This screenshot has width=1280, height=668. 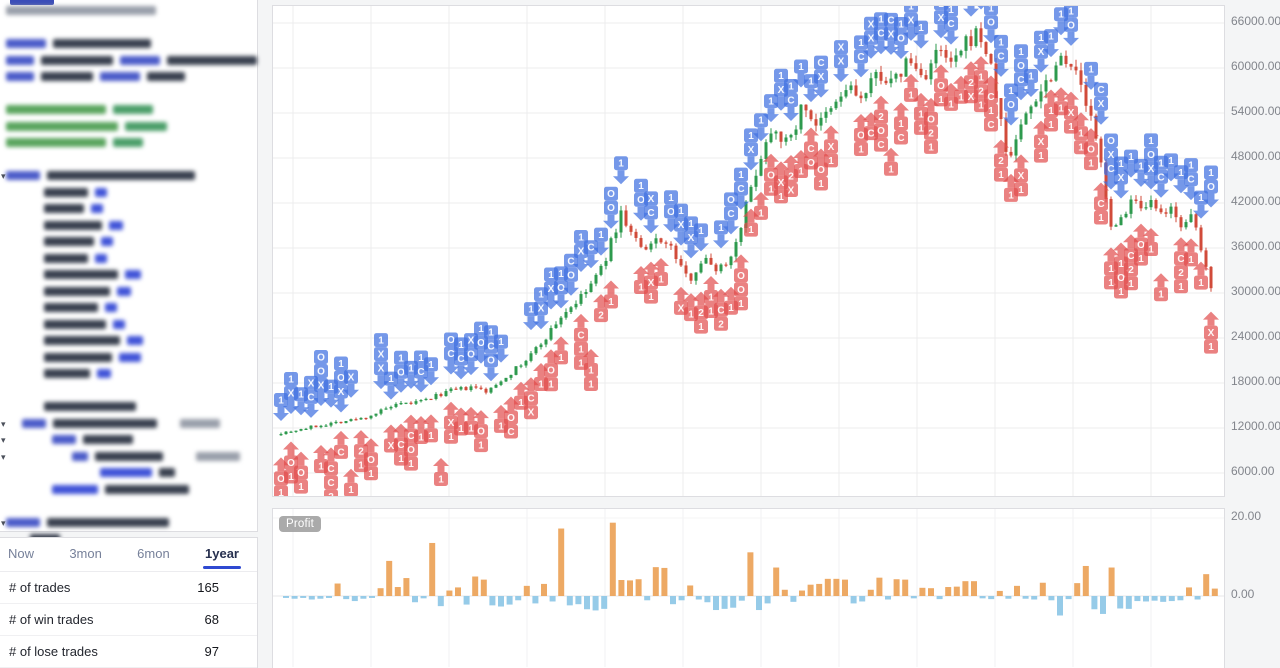 What do you see at coordinates (1255, 426) in the screenshot?
I see `price-axis-label: 12000.00` at bounding box center [1255, 426].